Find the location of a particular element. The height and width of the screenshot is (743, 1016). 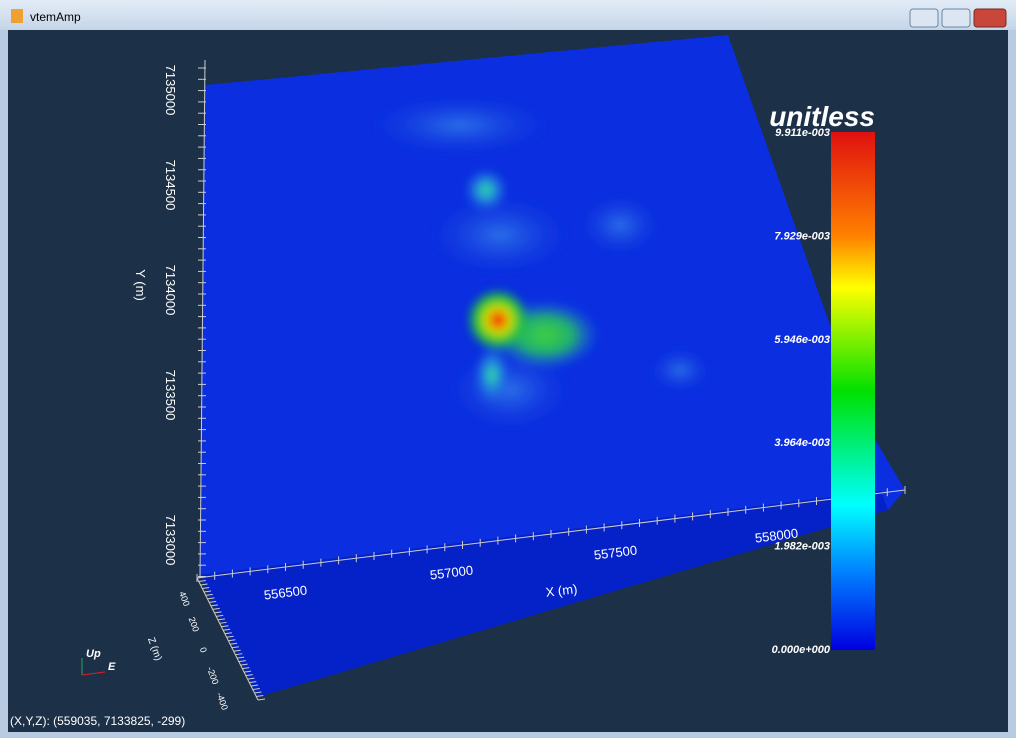

z-tick-label: 400 is located at coordinates (184, 599).